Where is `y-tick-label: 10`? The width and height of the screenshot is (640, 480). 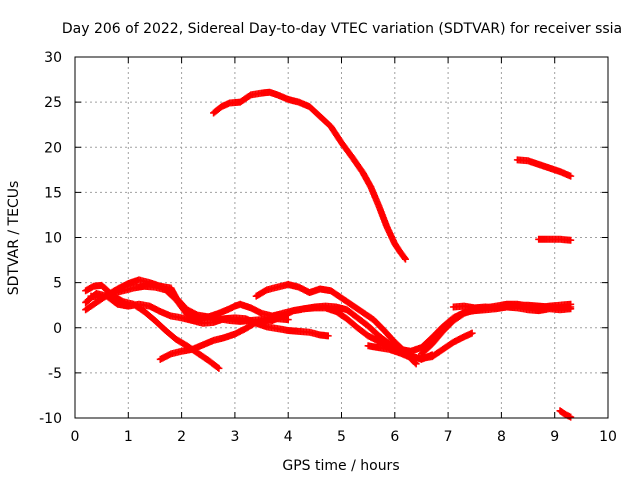
y-tick-label: 10 is located at coordinates (53, 239).